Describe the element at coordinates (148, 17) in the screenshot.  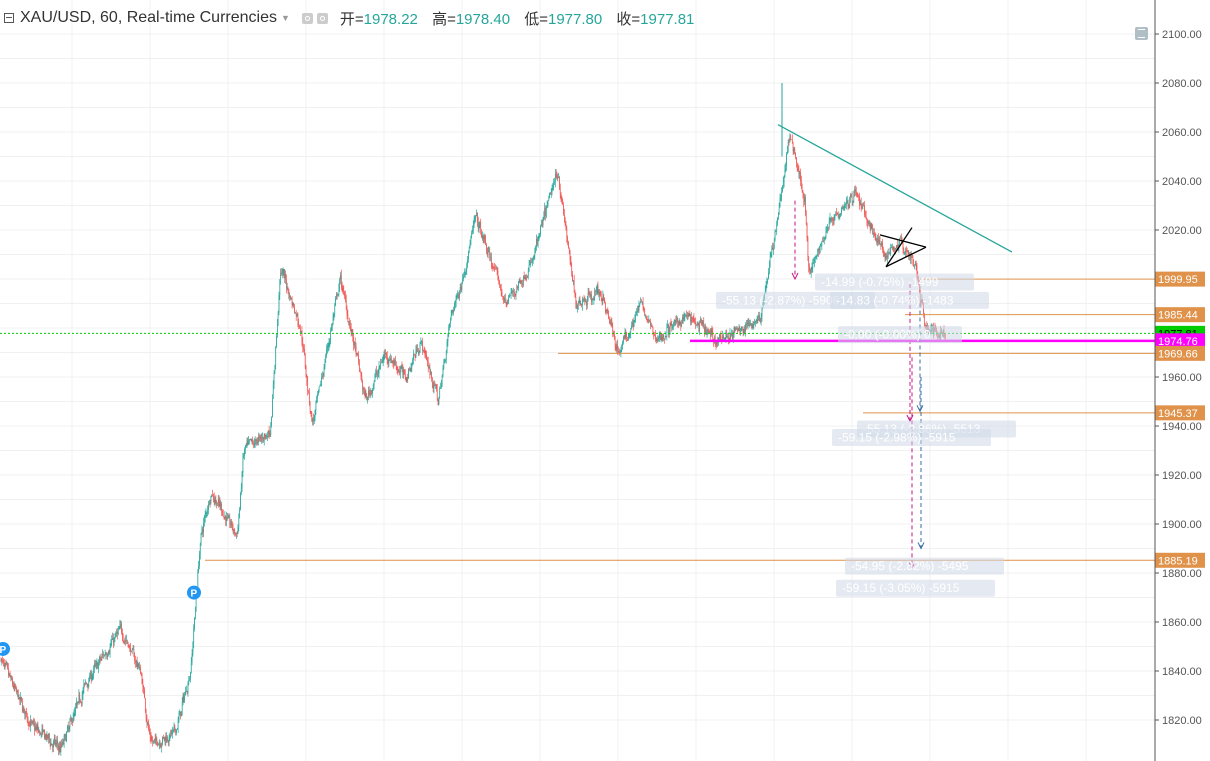
I see `symbol-title: XAU/USD, 60, Real-time Currencies` at that location.